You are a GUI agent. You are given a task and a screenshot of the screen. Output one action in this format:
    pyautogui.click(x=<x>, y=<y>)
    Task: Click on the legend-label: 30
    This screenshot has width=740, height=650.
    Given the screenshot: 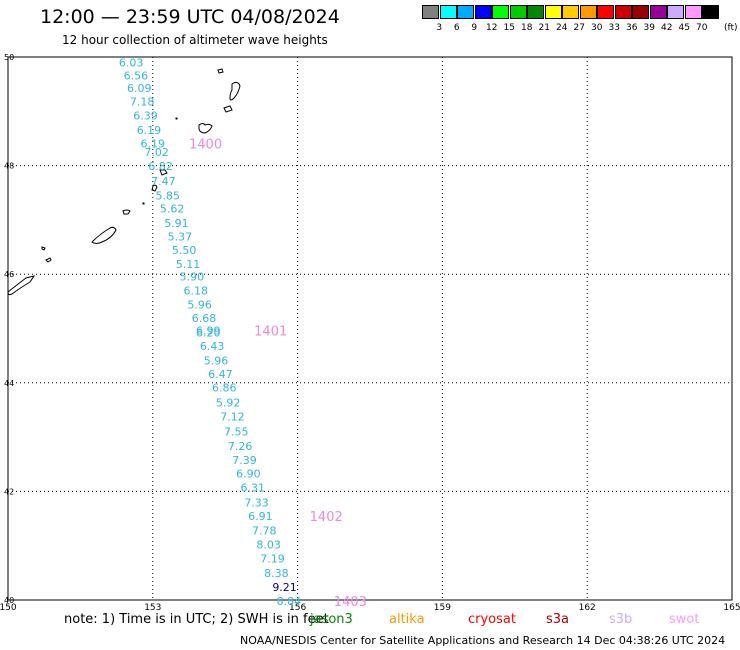 What is the action you would take?
    pyautogui.click(x=597, y=28)
    